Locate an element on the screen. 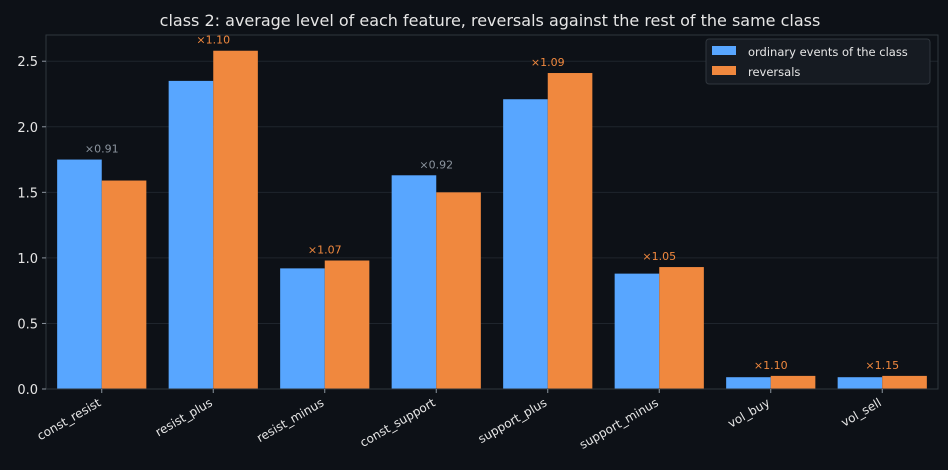 This screenshot has height=470, width=948. ratio-label: ×1.05 is located at coordinates (659, 256).